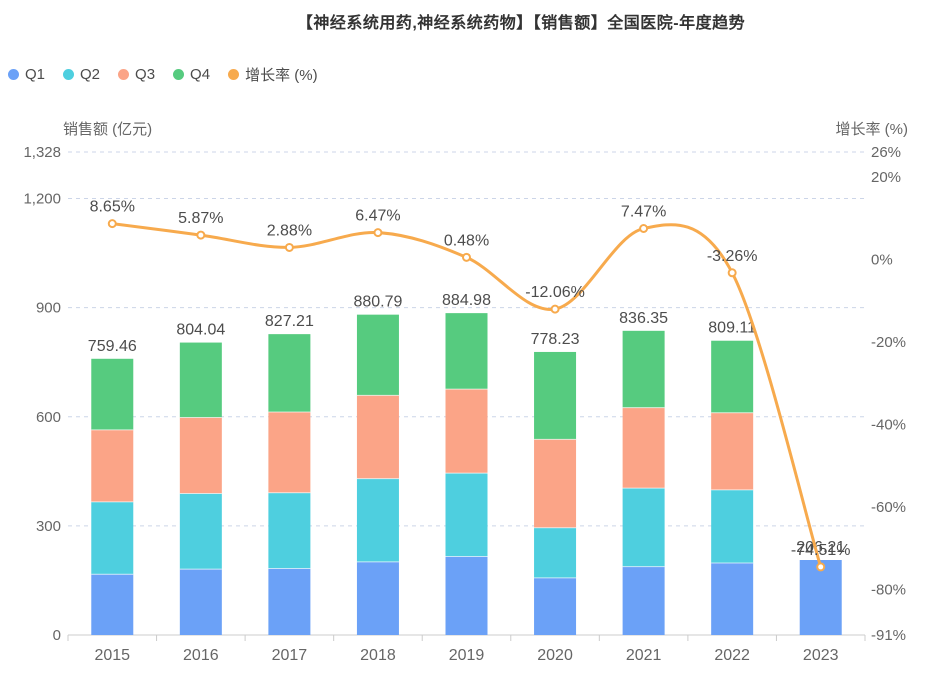 The image size is (942, 676). Describe the element at coordinates (200, 380) in the screenshot. I see `bar-segment-2016-q4` at that location.